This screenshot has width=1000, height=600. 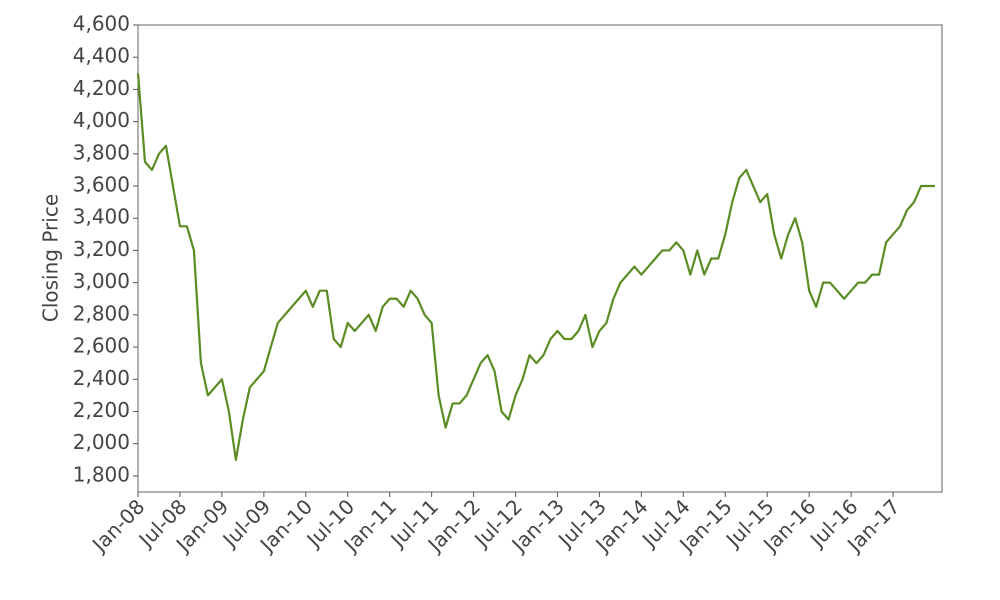 What do you see at coordinates (101, 120) in the screenshot?
I see `y-tick-label: 4,000` at bounding box center [101, 120].